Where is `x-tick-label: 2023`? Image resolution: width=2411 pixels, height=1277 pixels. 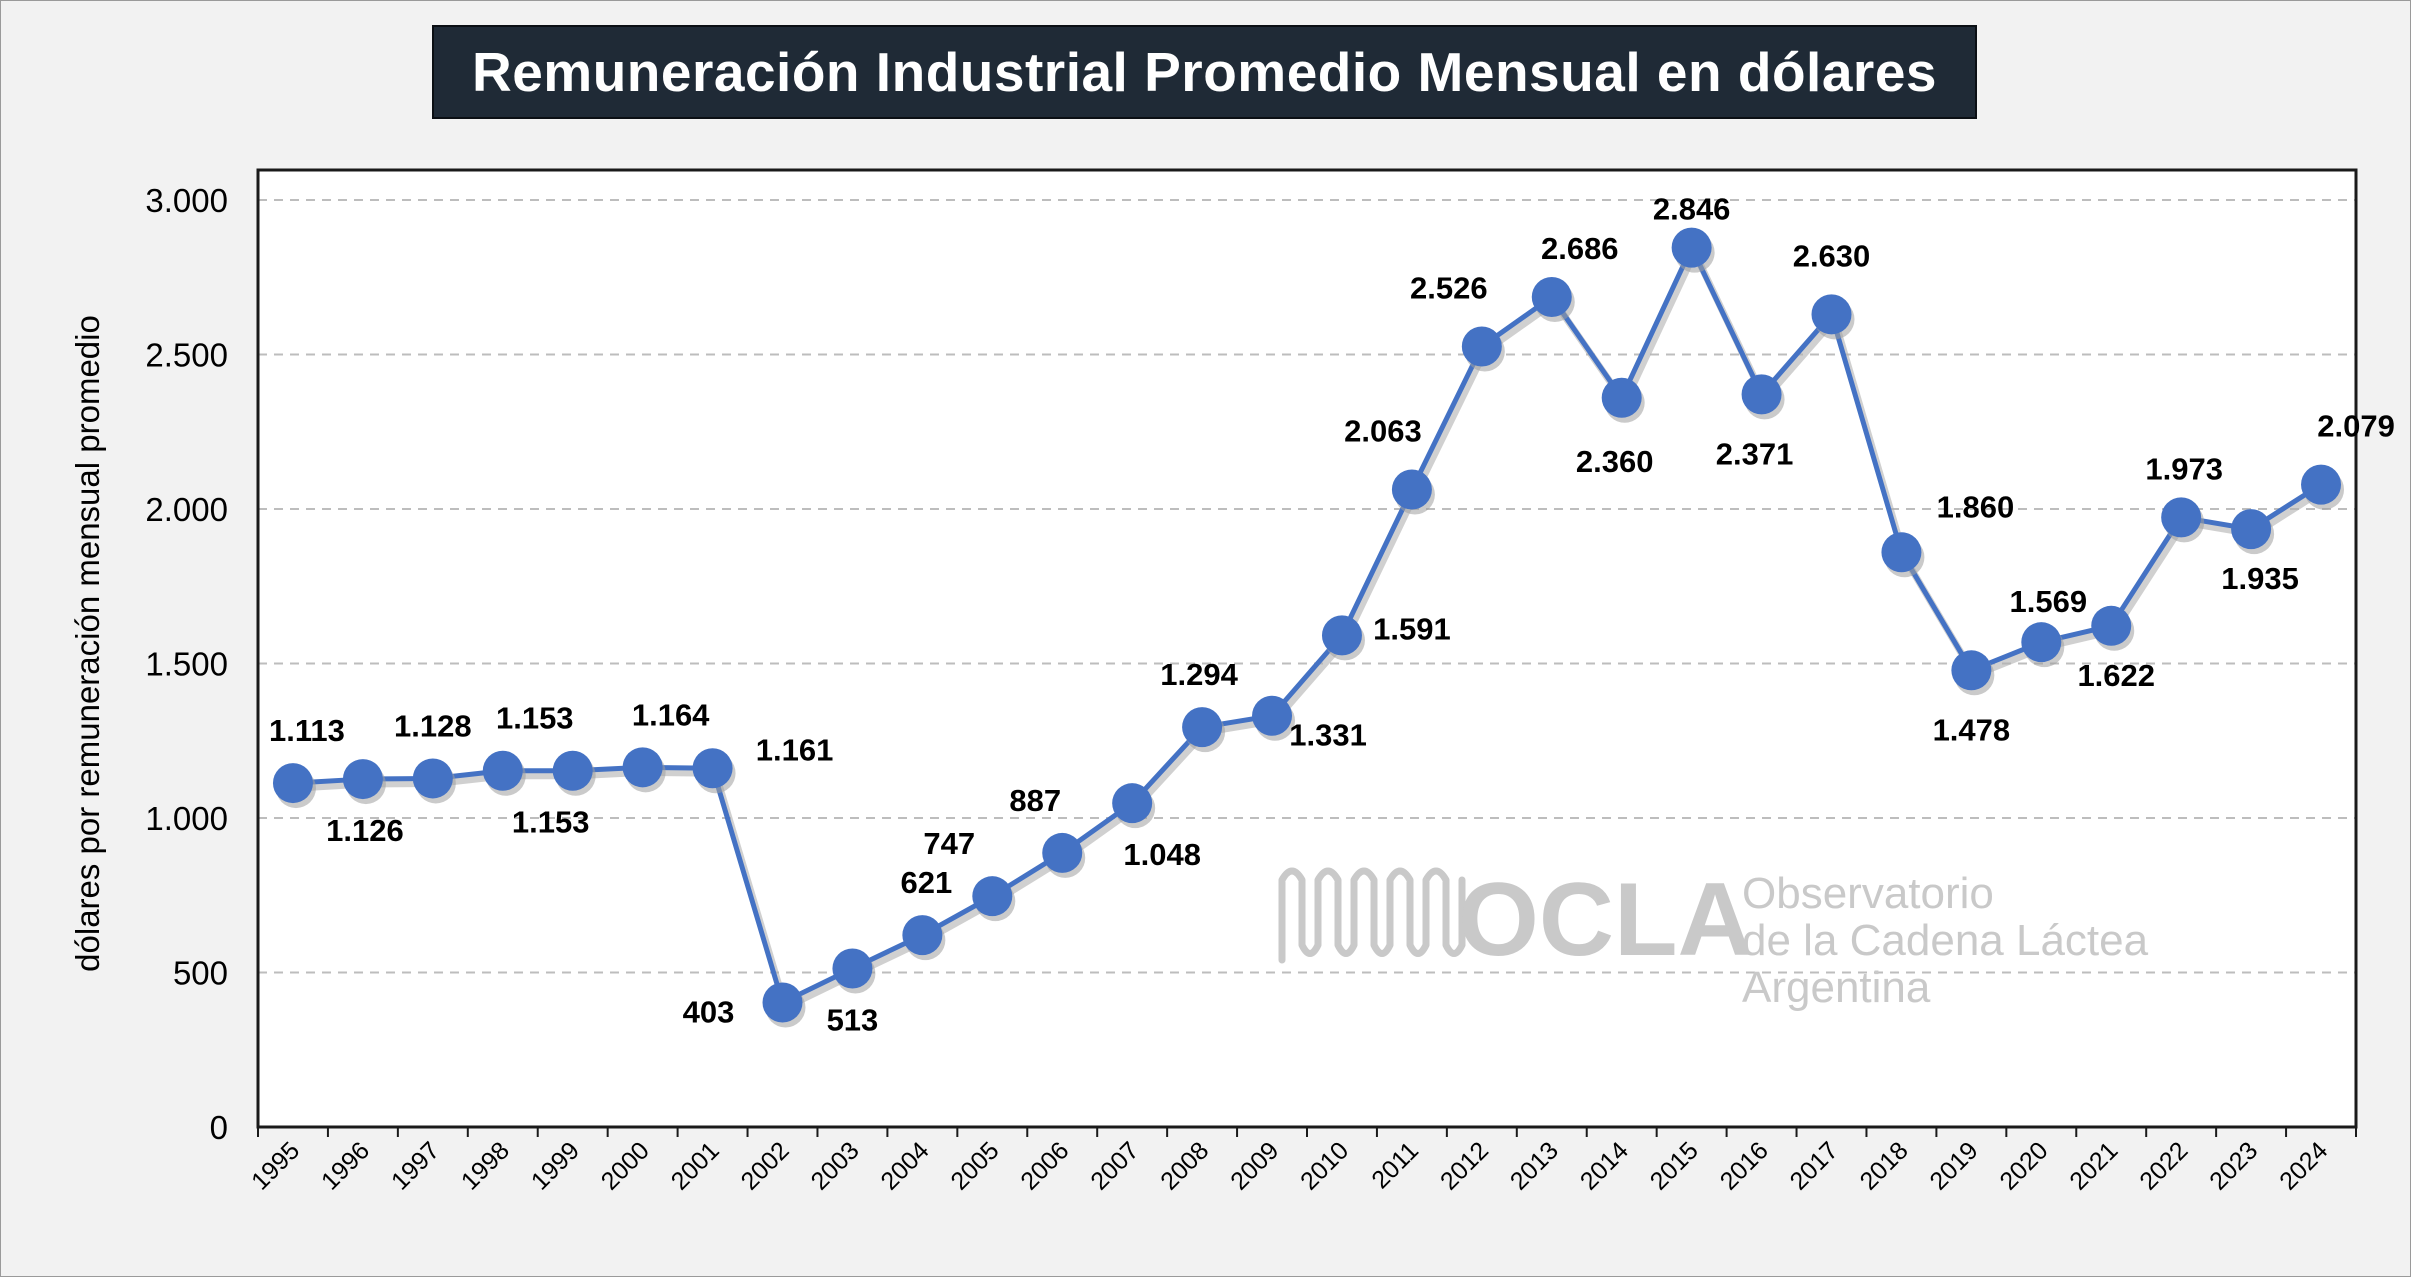
x-tick-label: 2023 is located at coordinates (2233, 1165).